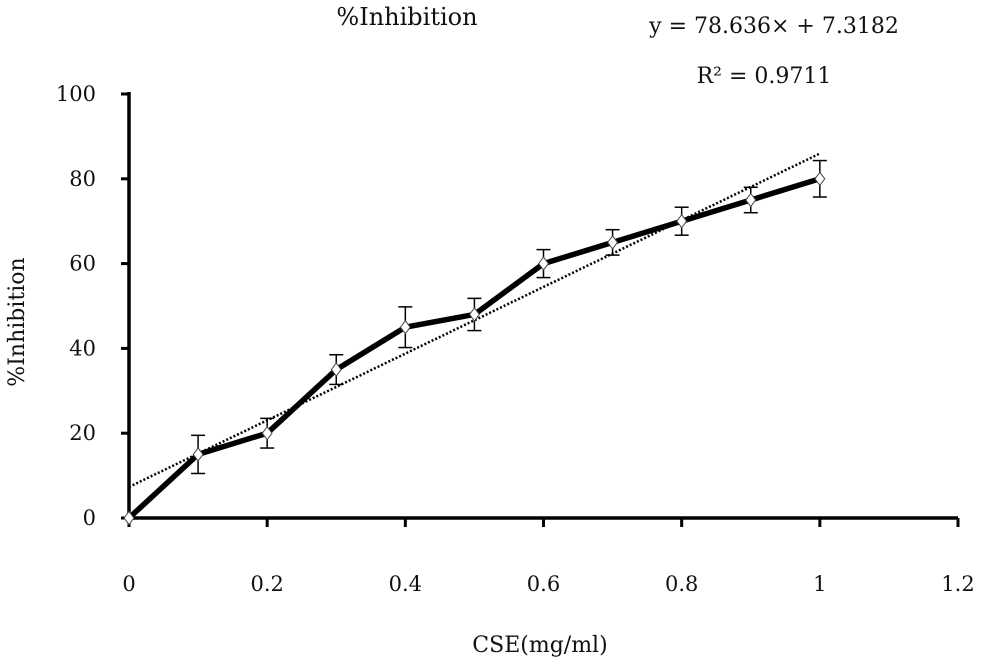  Describe the element at coordinates (405, 584) in the screenshot. I see `x-tick-label: 0.4` at that location.